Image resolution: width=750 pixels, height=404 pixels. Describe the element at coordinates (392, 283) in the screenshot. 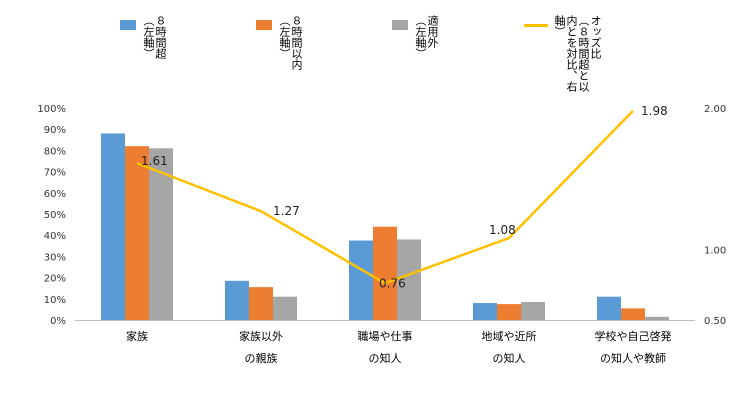

I see `odds-ratio-data-label: 0.76` at that location.